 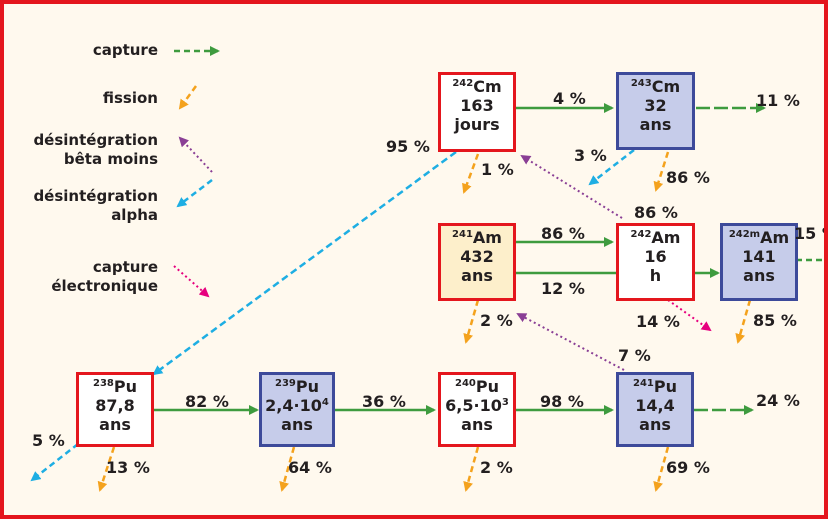 I want to click on pct-cm243-alpha: 3 %, so click(x=590, y=155).